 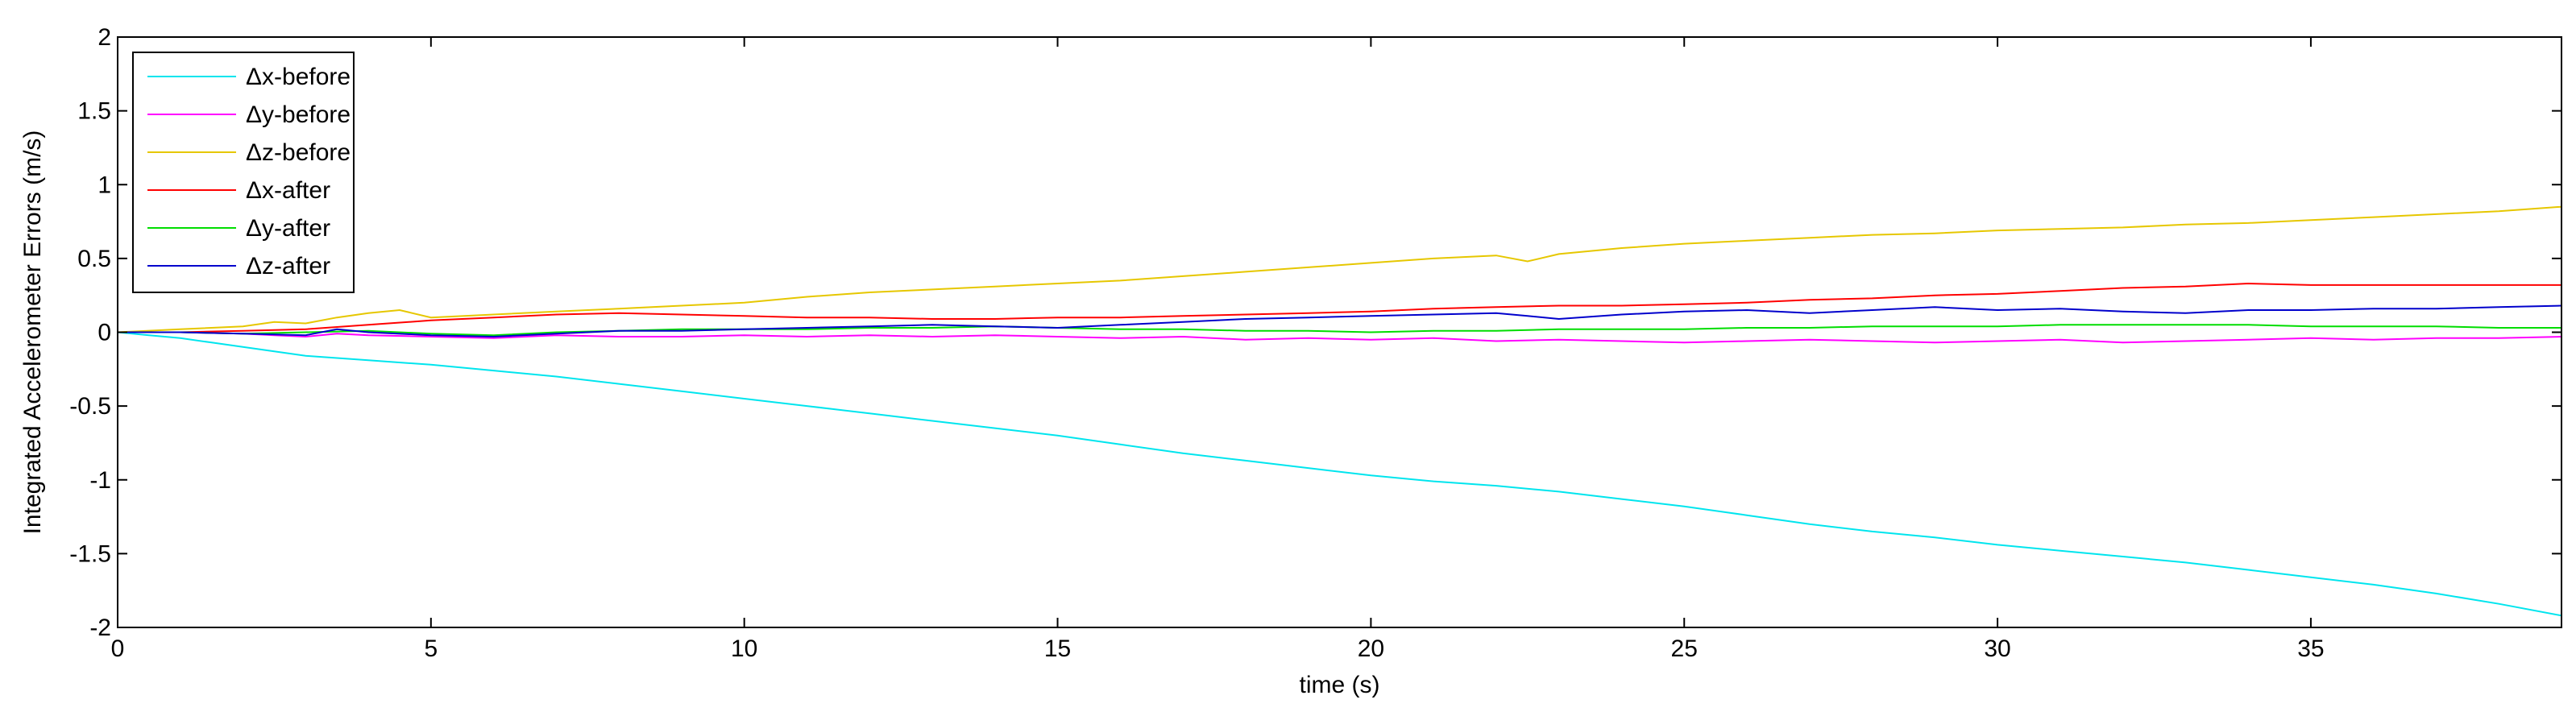 I want to click on legend-label-6: Δz-after, so click(x=288, y=266).